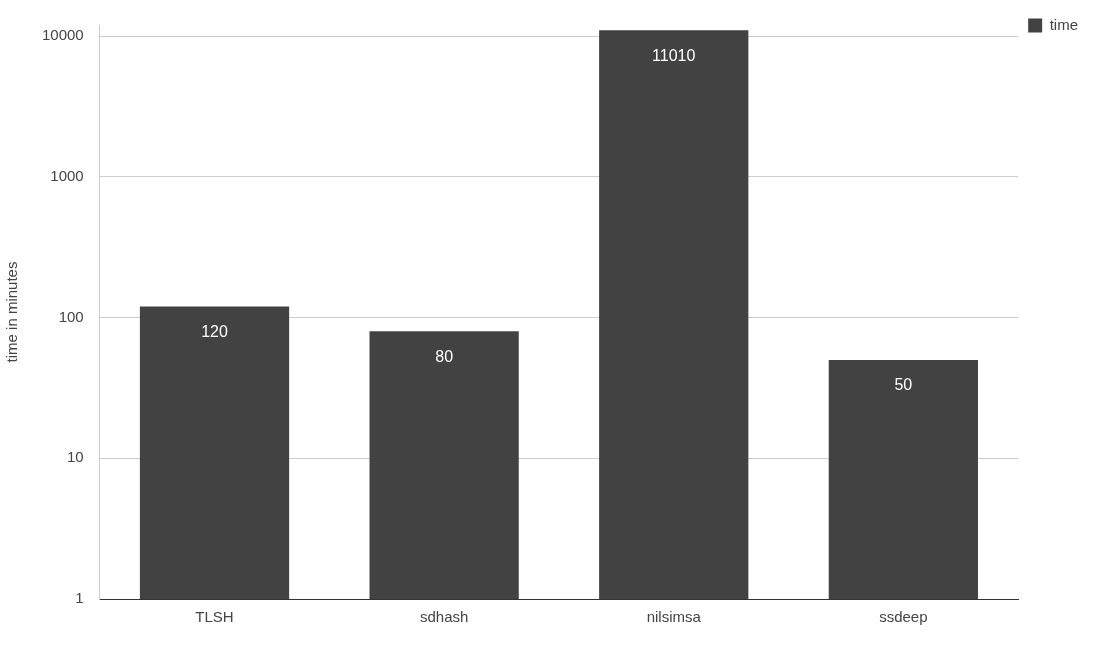 This screenshot has width=1096, height=647. What do you see at coordinates (79, 598) in the screenshot?
I see `y-tick-label: 1` at bounding box center [79, 598].